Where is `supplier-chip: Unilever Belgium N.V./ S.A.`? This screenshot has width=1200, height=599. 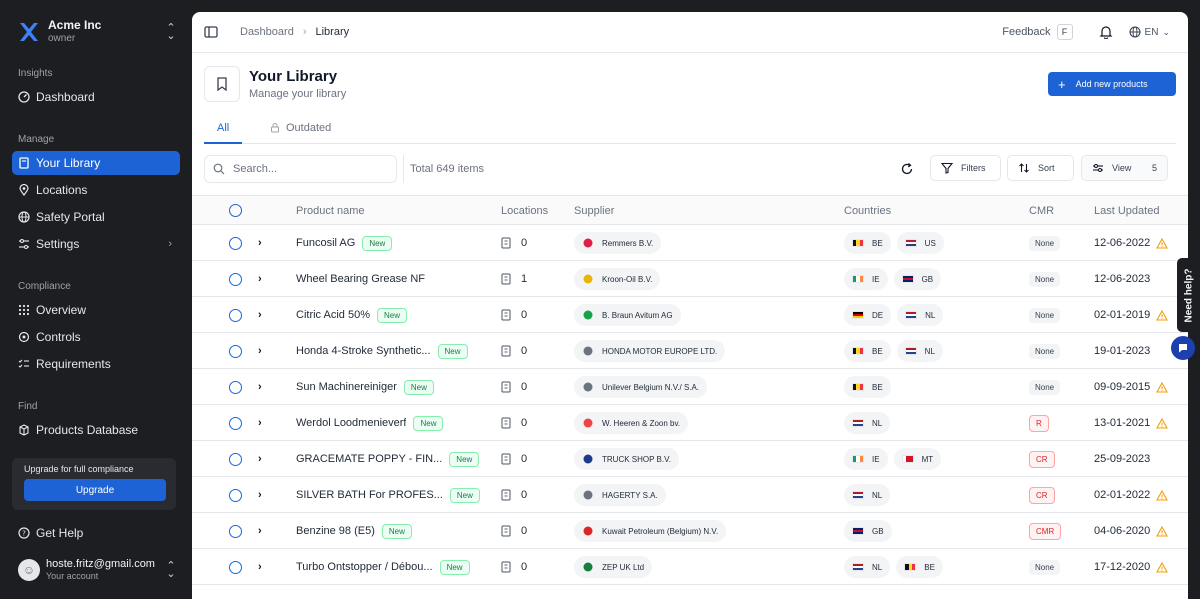
supplier-chip: Unilever Belgium N.V./ S.A. is located at coordinates (641, 387).